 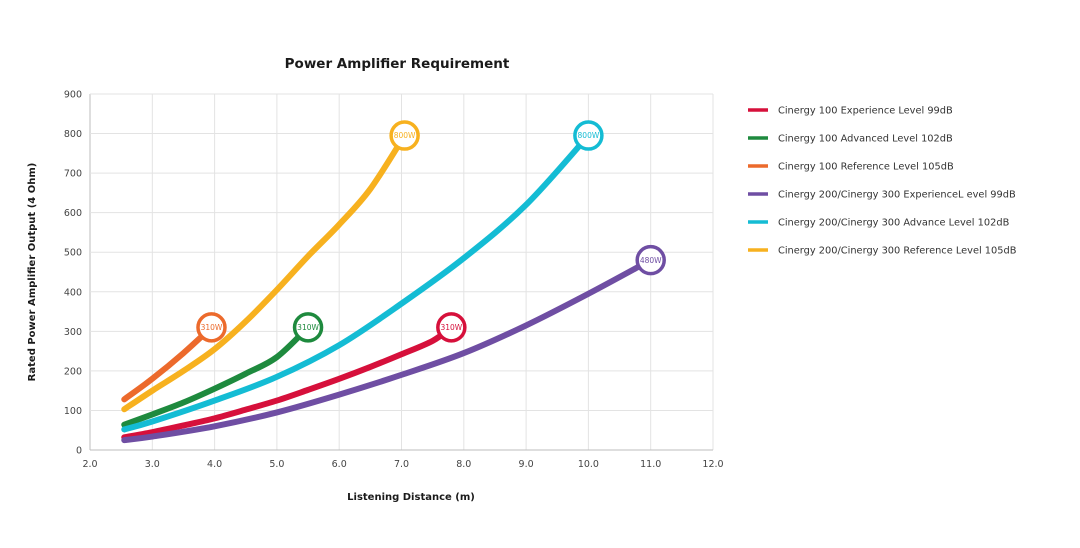 I want to click on x-tick-label: 6.0, so click(x=339, y=464).